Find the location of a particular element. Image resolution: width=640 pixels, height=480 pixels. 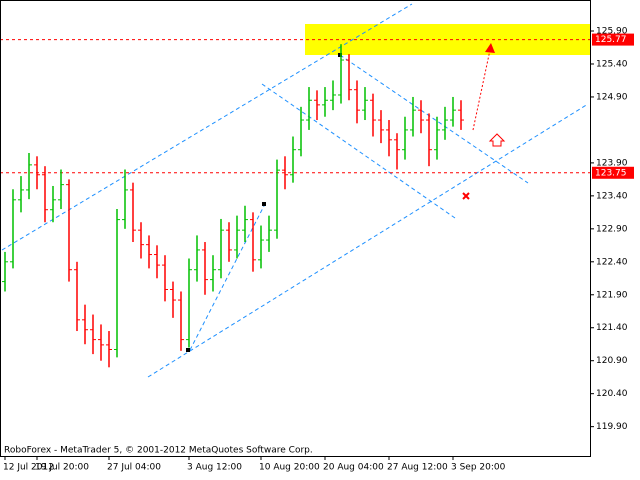

forecast-arrow is located at coordinates (481, 90).